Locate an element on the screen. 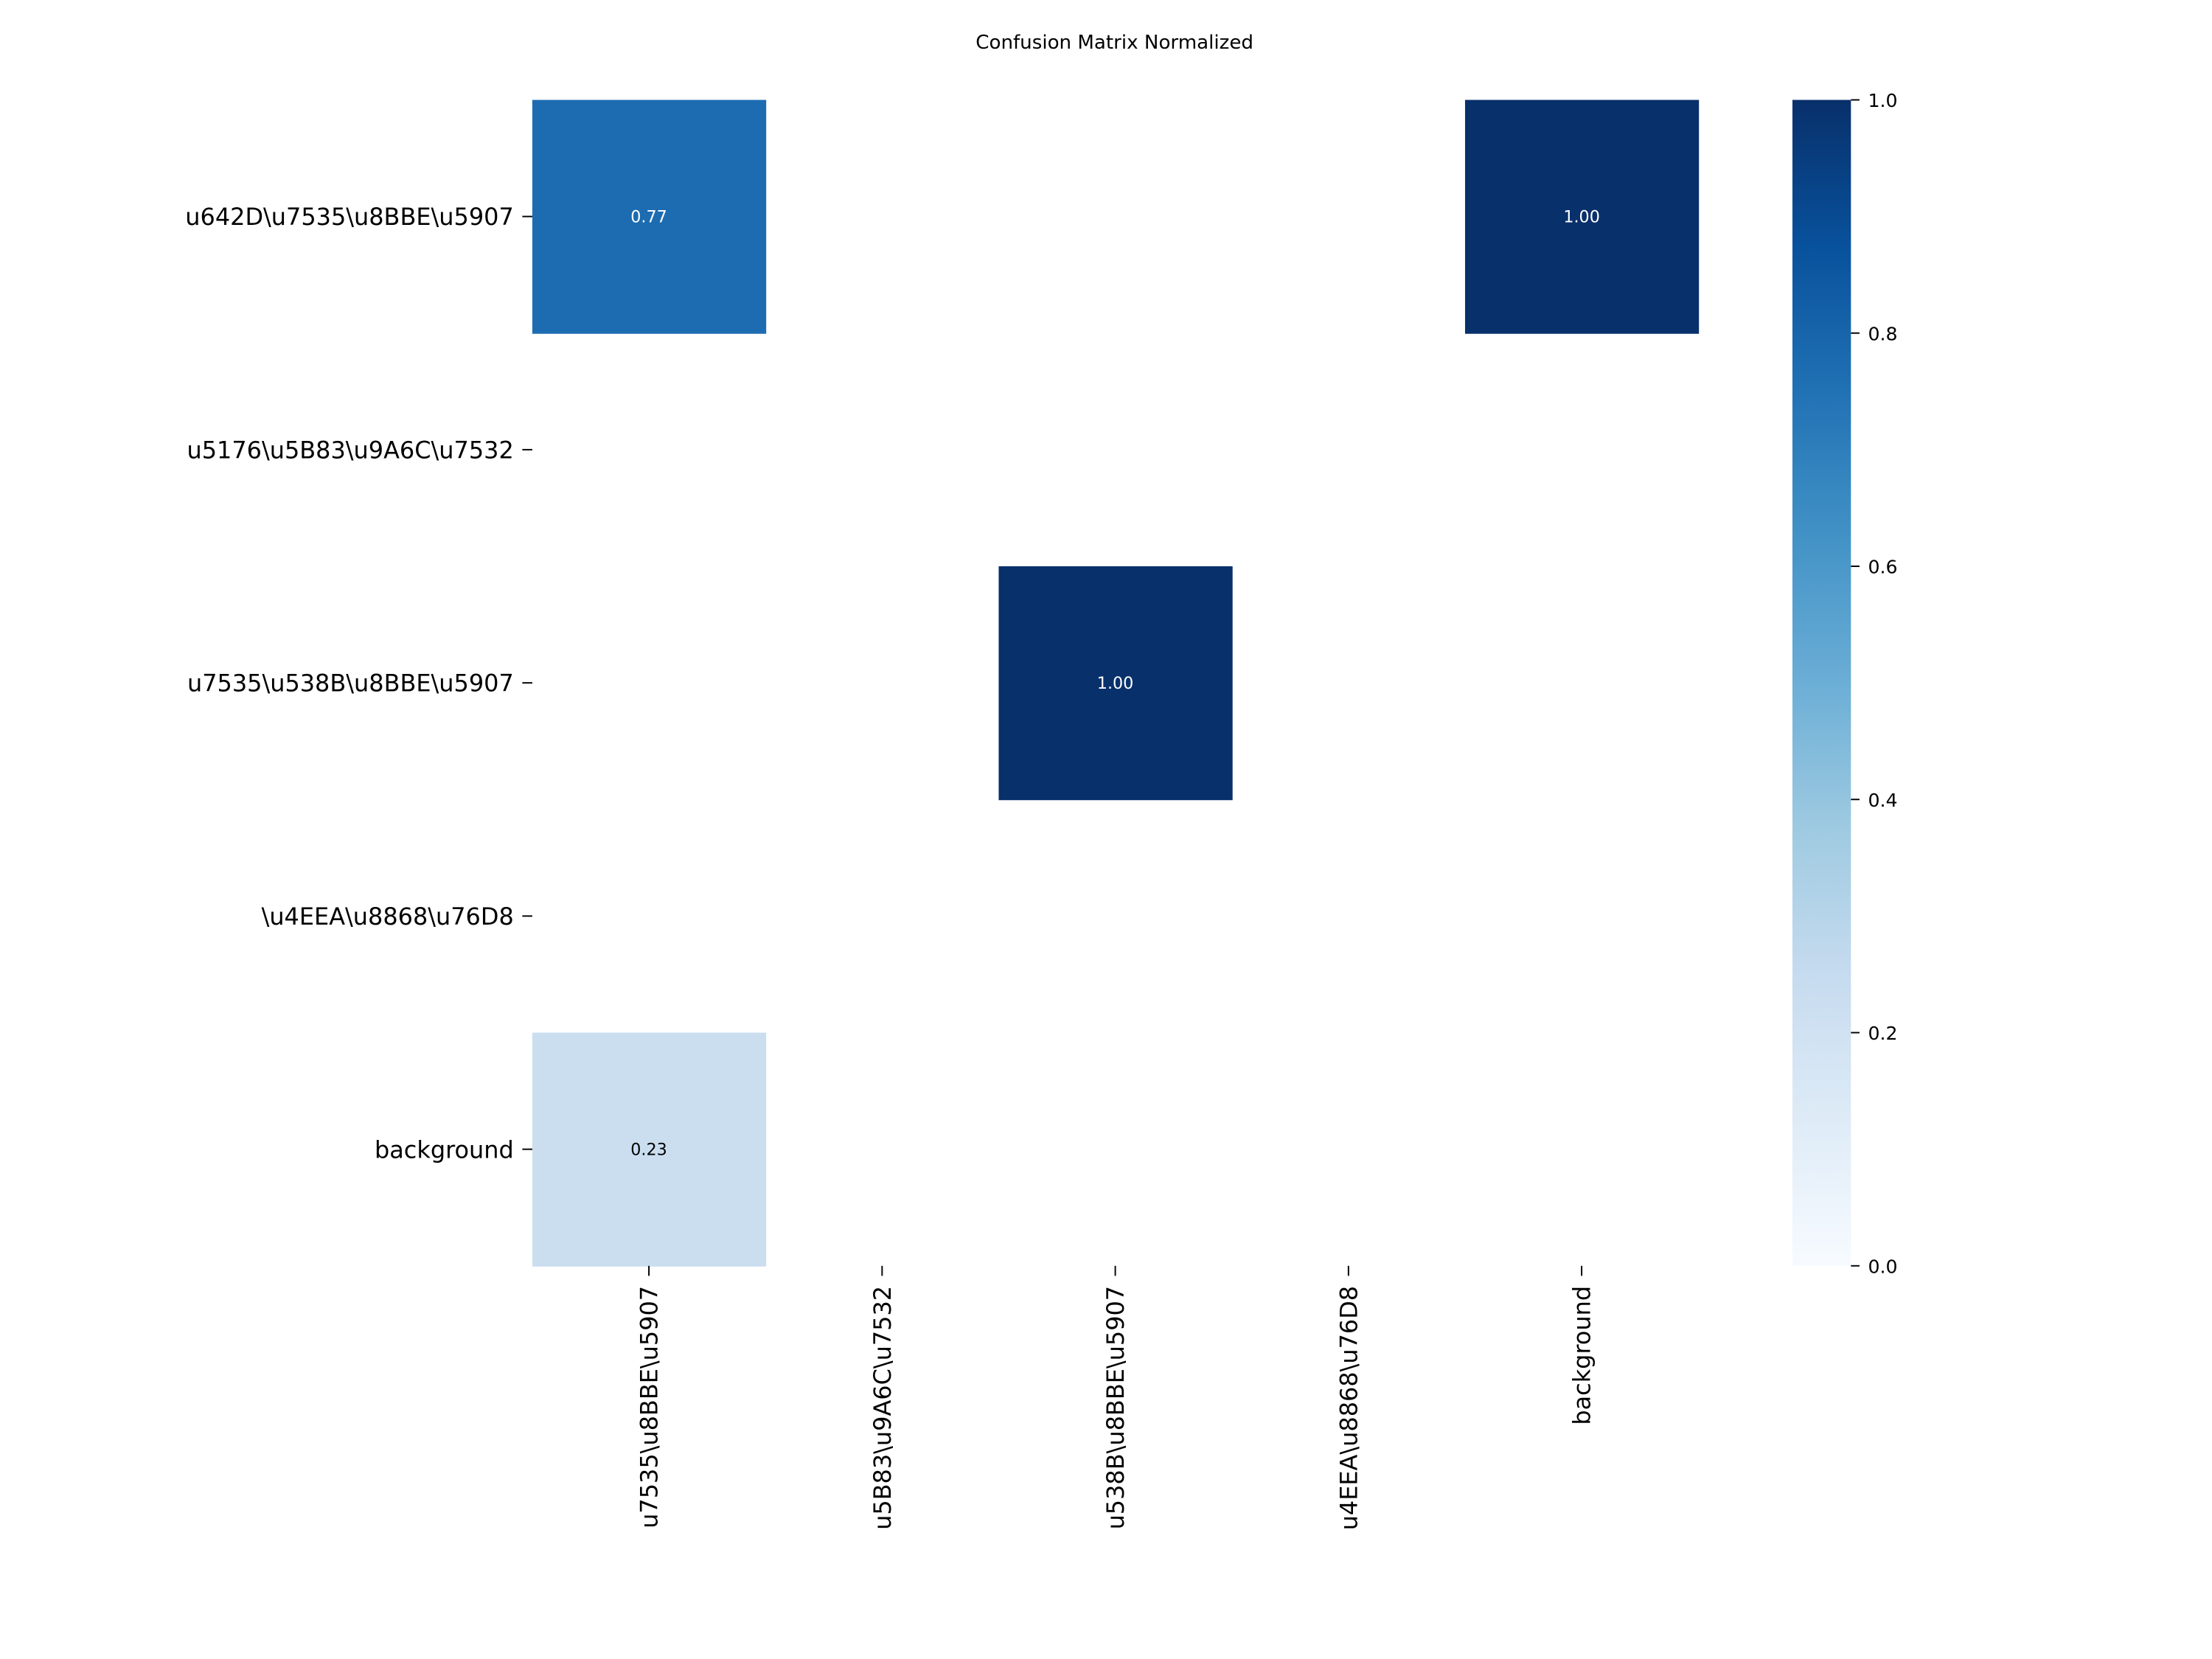 Image resolution: width=2212 pixels, height=1659 pixels. colorbar-tick-label: 1.0 is located at coordinates (1883, 100).